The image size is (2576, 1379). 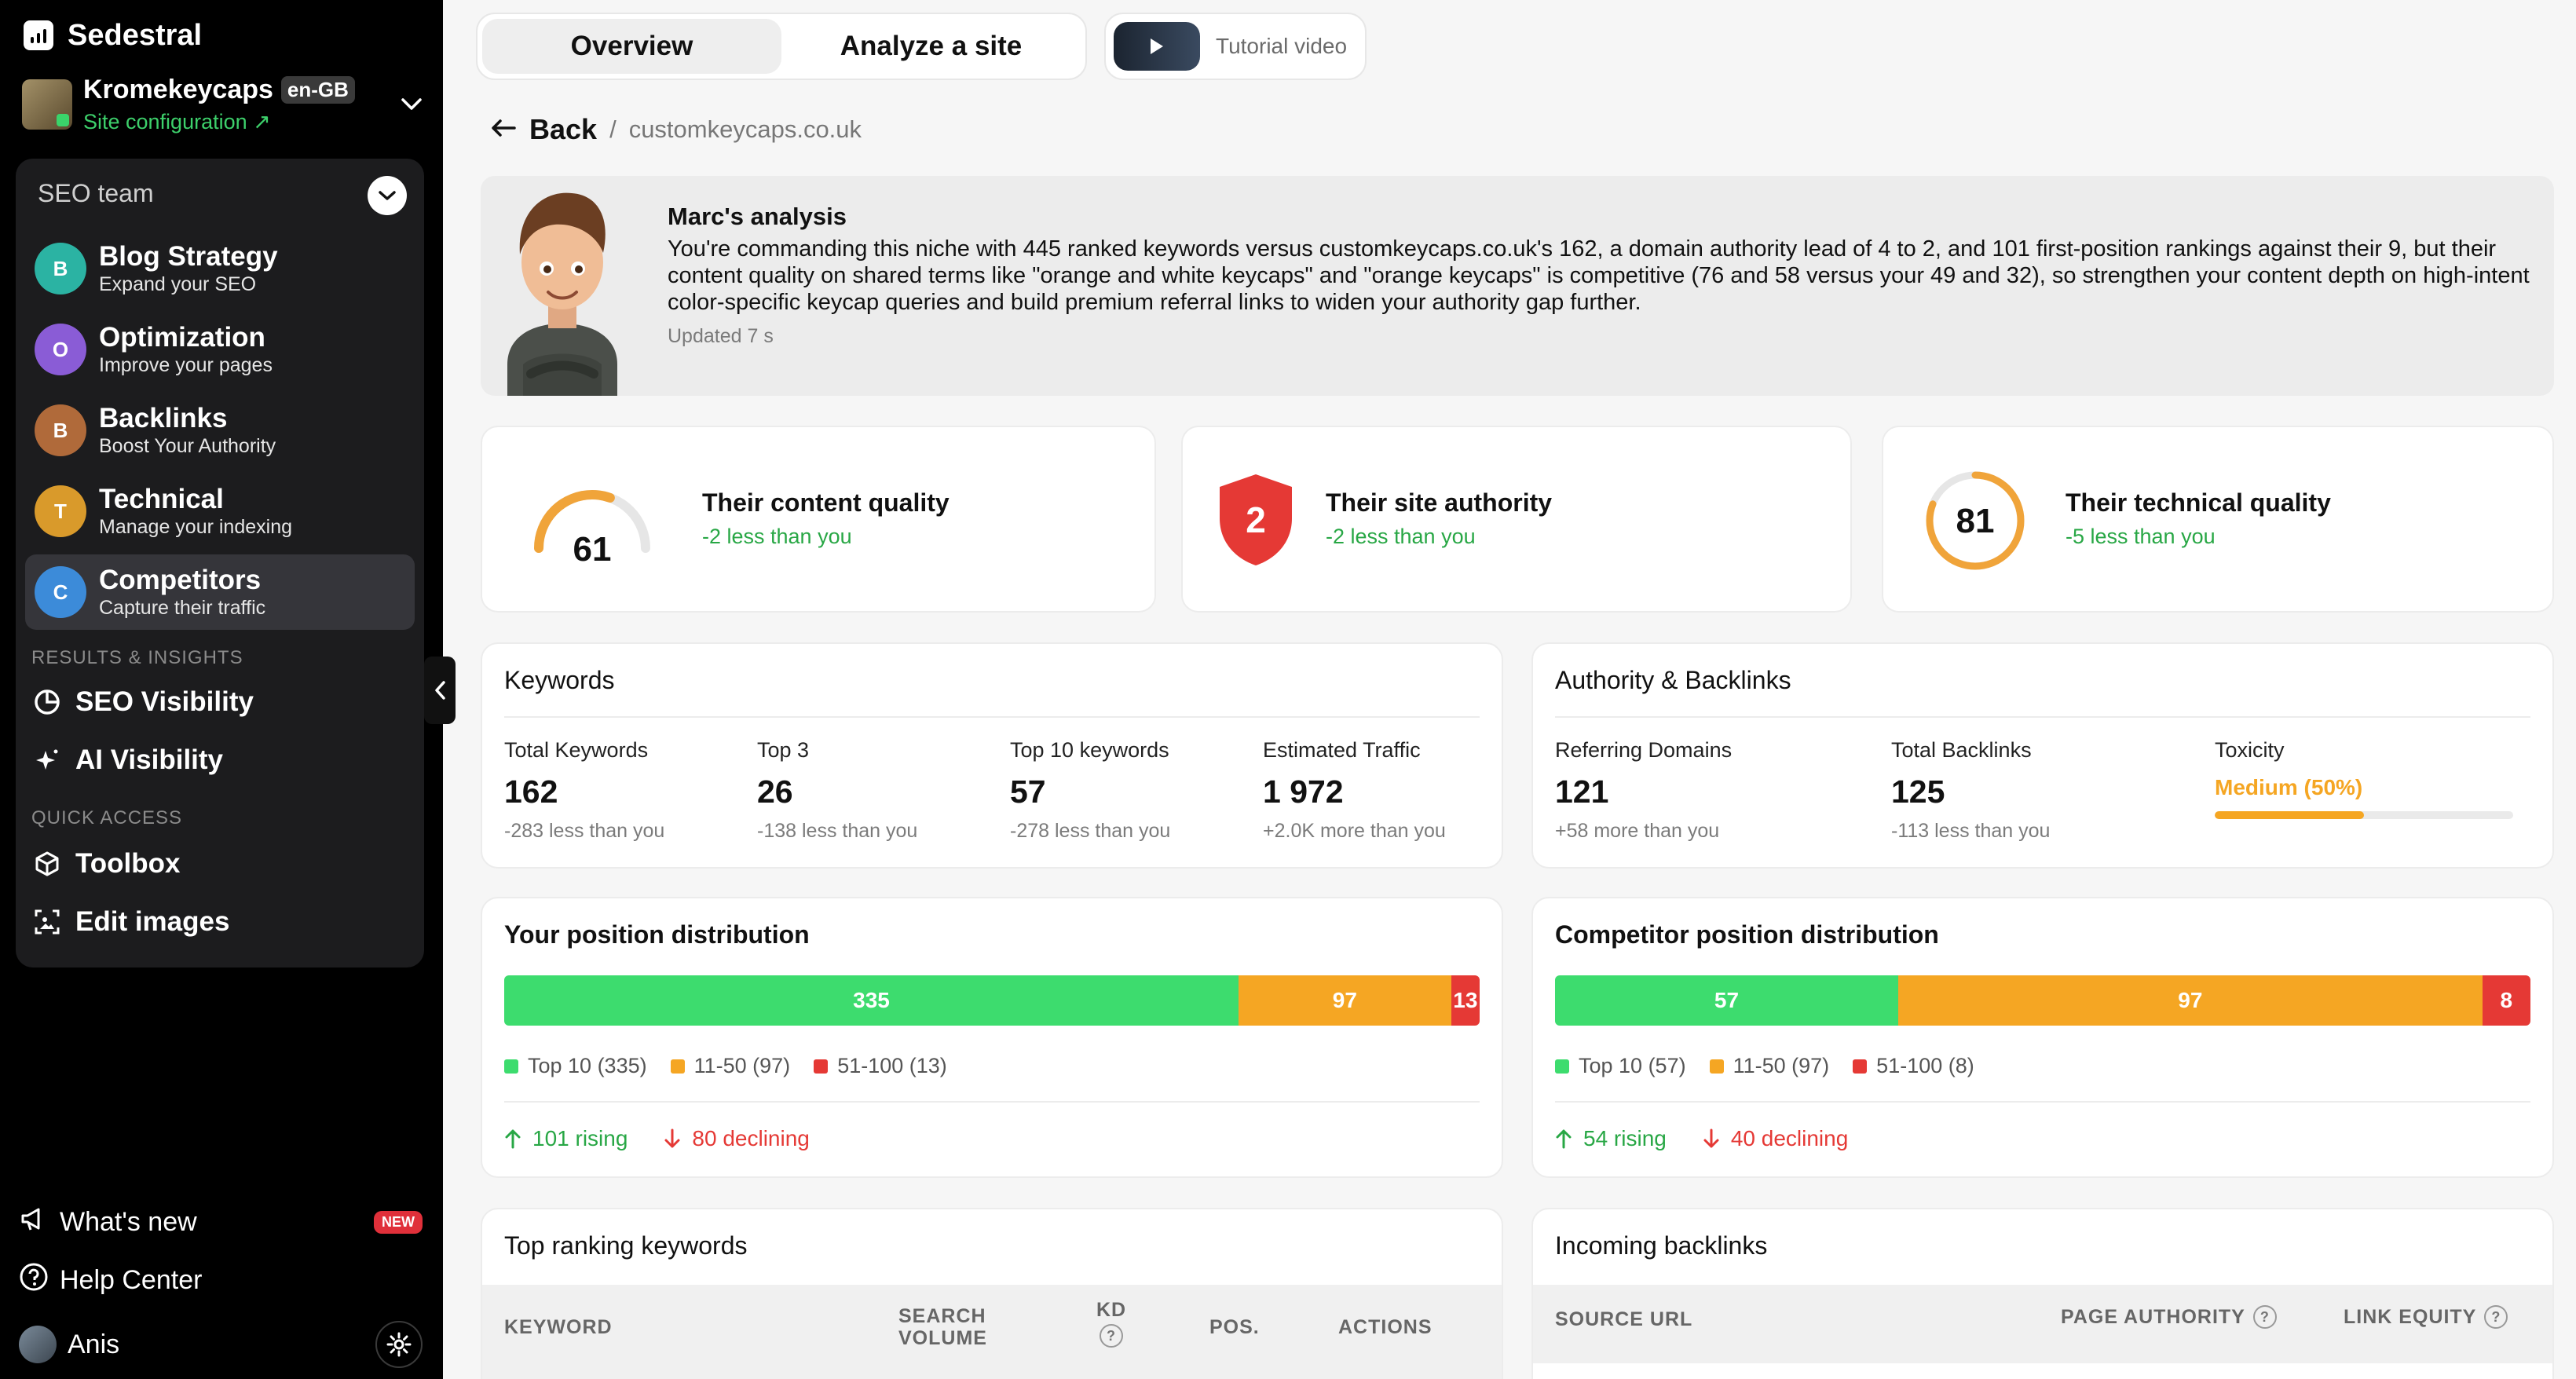 What do you see at coordinates (47, 922) in the screenshot?
I see `image-frame-icon` at bounding box center [47, 922].